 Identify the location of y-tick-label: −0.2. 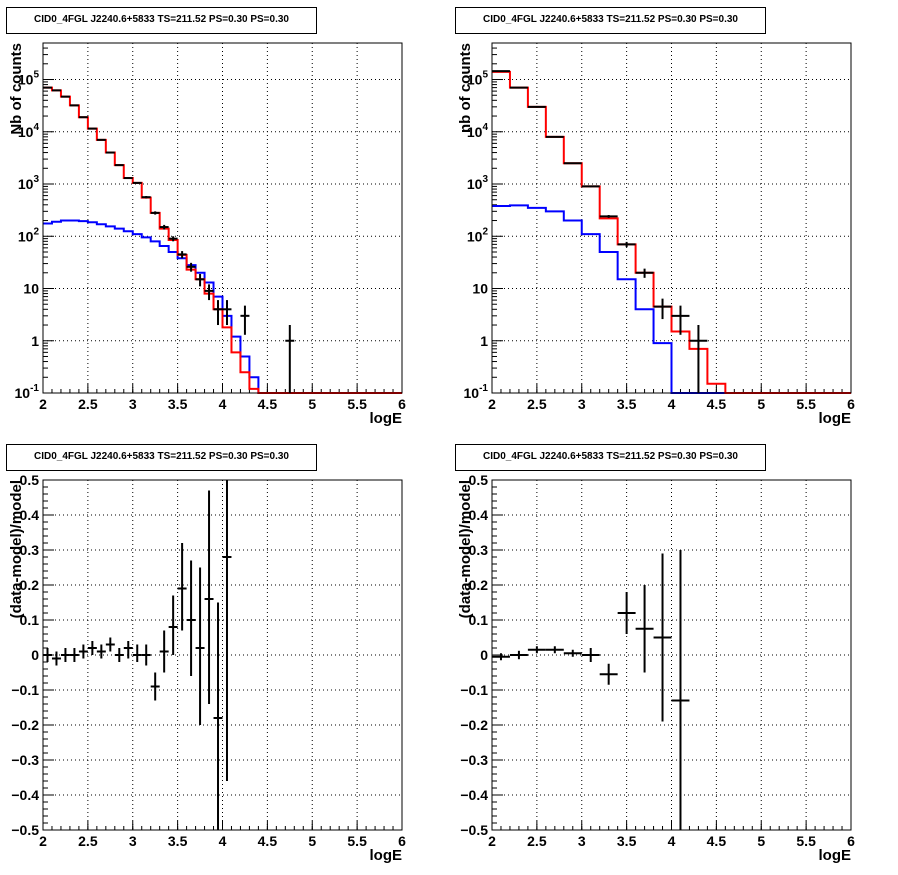
(25, 725).